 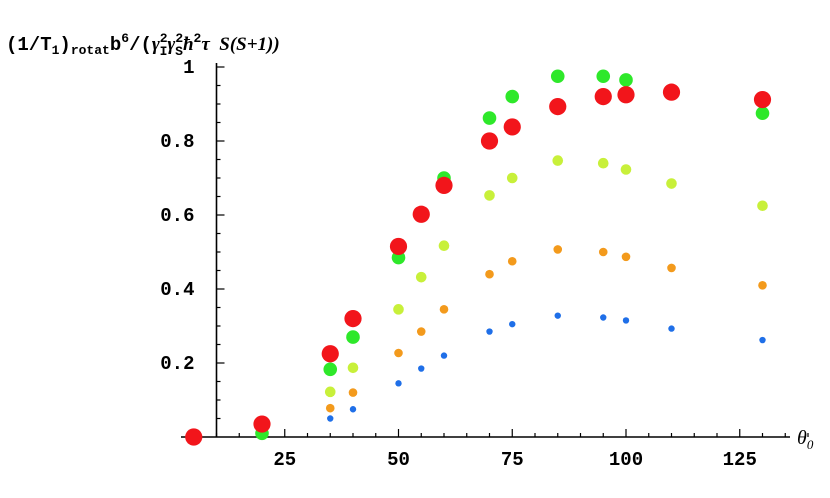 I want to click on x-tick-label: 100, so click(x=626, y=460).